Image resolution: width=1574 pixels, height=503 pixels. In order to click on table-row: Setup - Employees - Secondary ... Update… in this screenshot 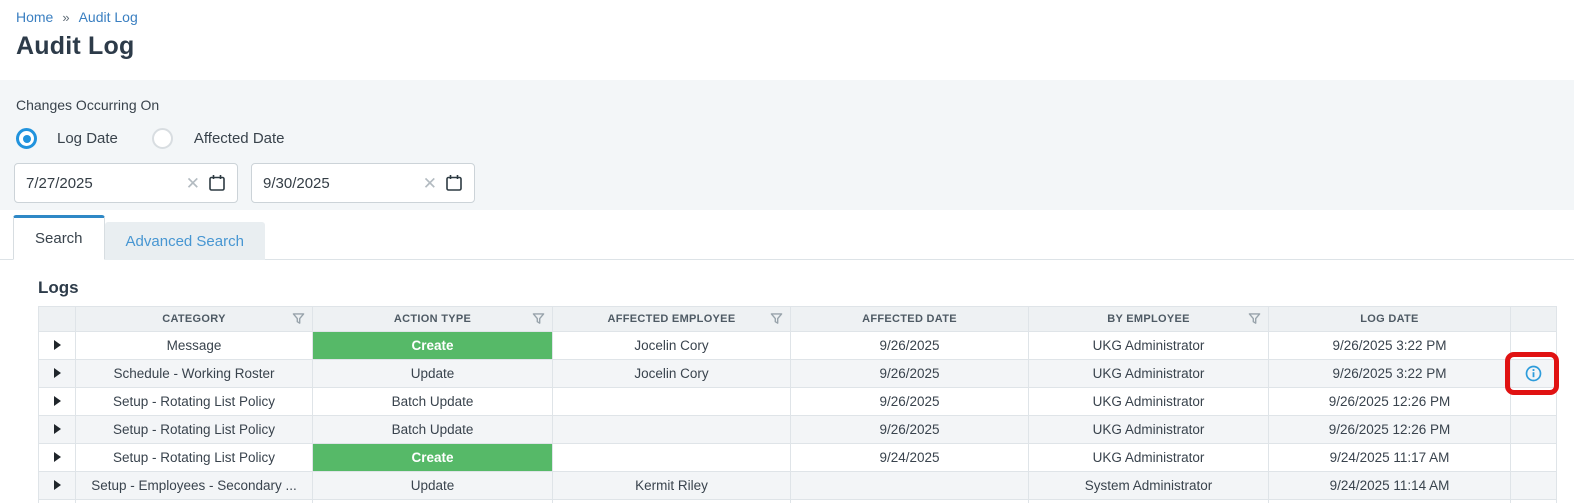, I will do `click(797, 485)`.